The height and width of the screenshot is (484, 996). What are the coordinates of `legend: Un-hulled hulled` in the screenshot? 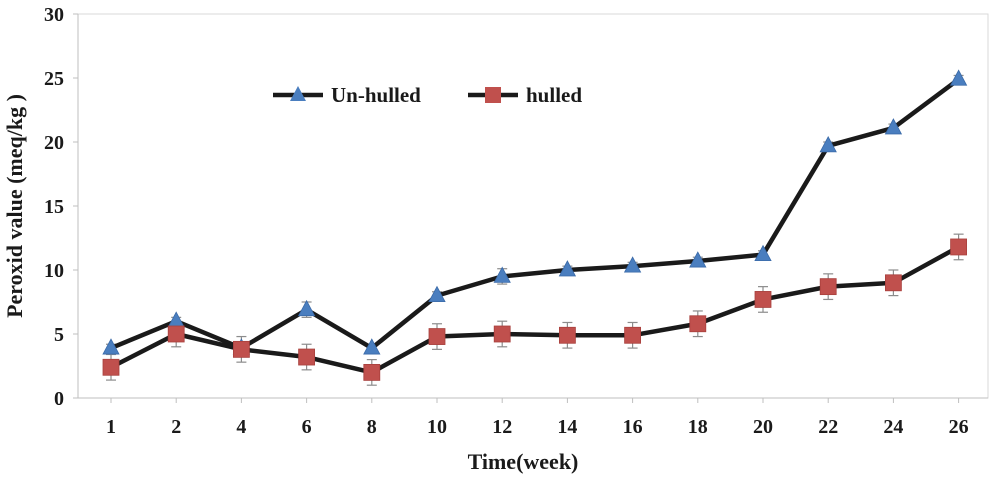 It's located at (427, 95).